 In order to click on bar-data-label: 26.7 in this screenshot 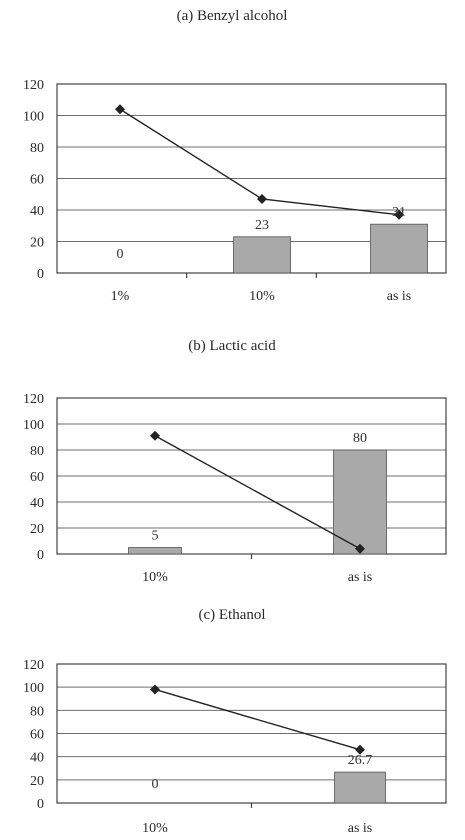, I will do `click(360, 760)`.